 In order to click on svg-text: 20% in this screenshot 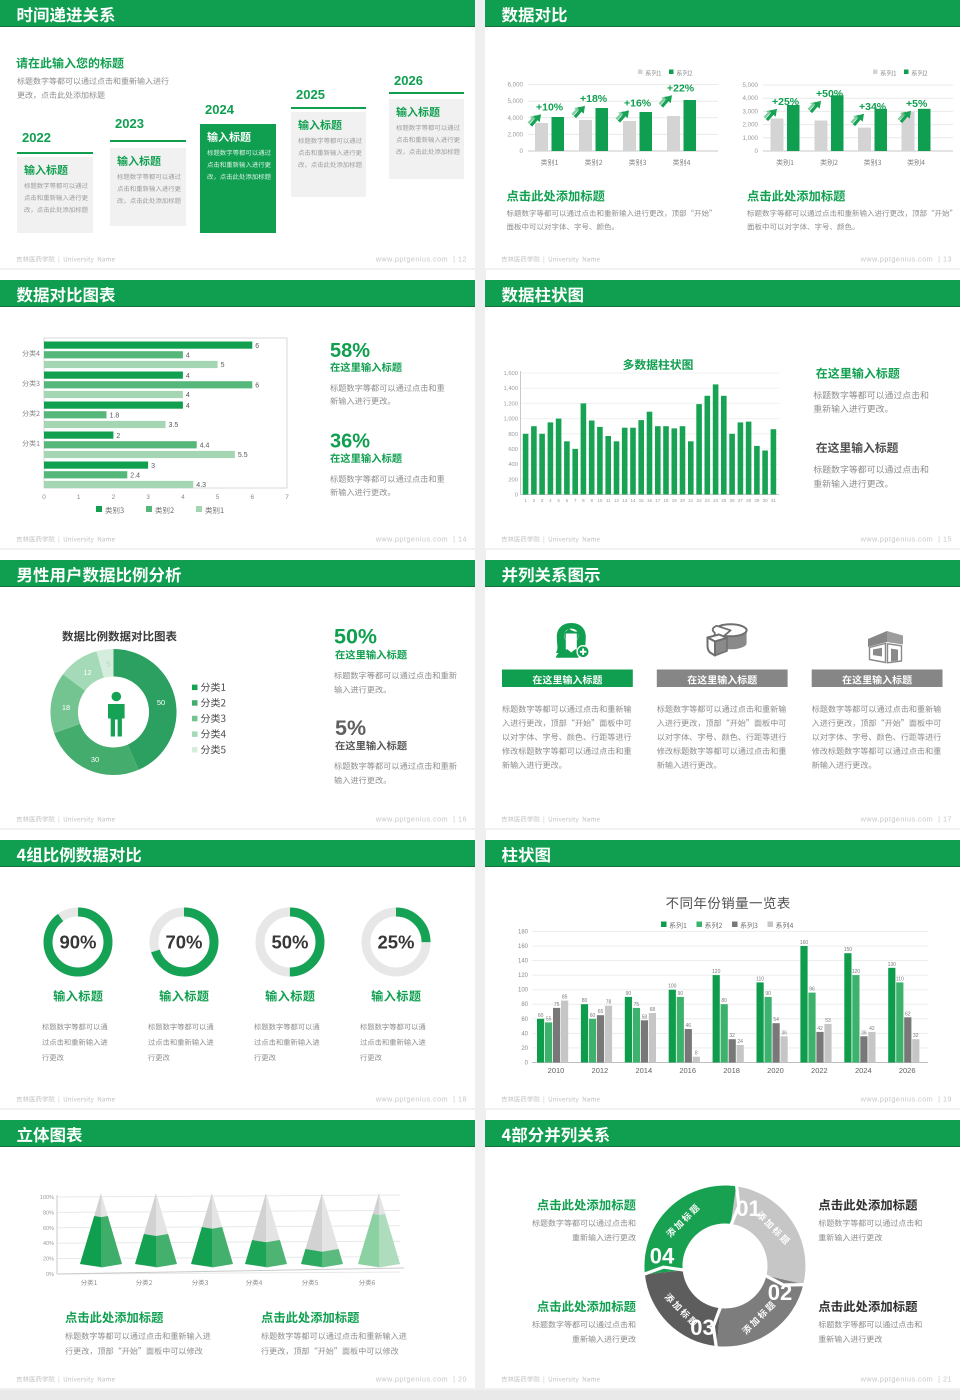, I will do `click(48, 1260)`.